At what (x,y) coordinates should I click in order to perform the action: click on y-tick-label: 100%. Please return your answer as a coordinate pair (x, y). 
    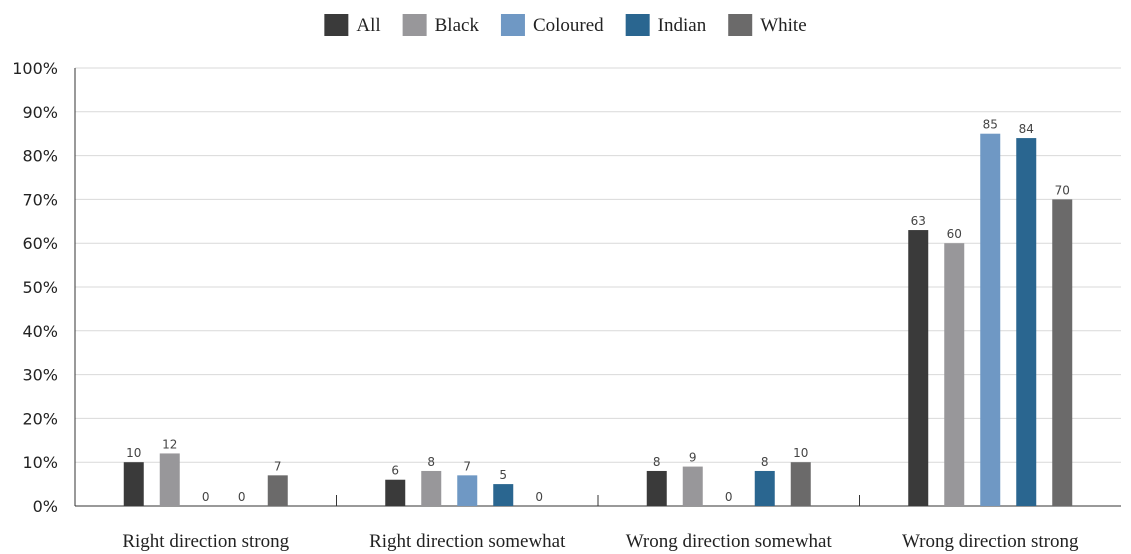
    Looking at the image, I should click on (35, 68).